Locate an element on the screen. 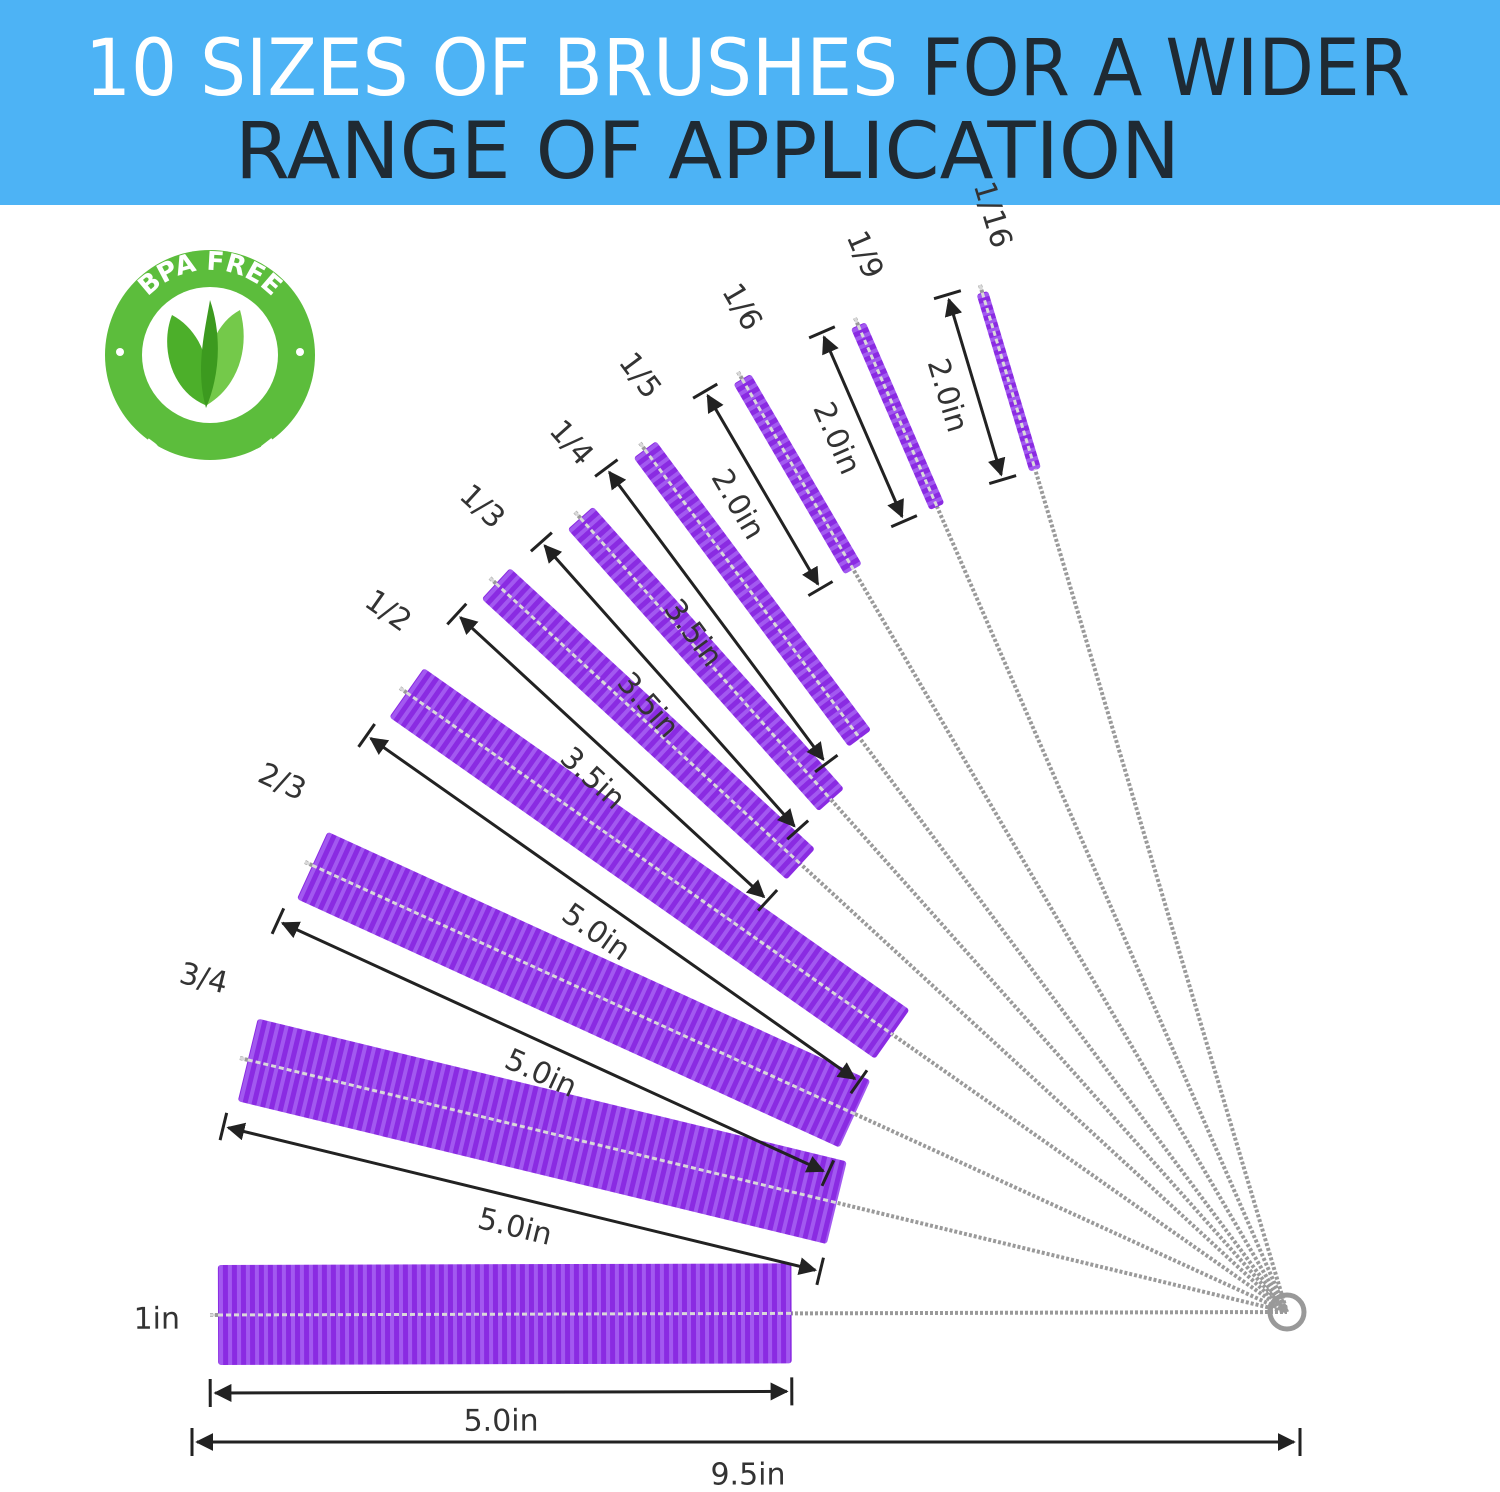  size-label: 1/5 is located at coordinates (639, 376).